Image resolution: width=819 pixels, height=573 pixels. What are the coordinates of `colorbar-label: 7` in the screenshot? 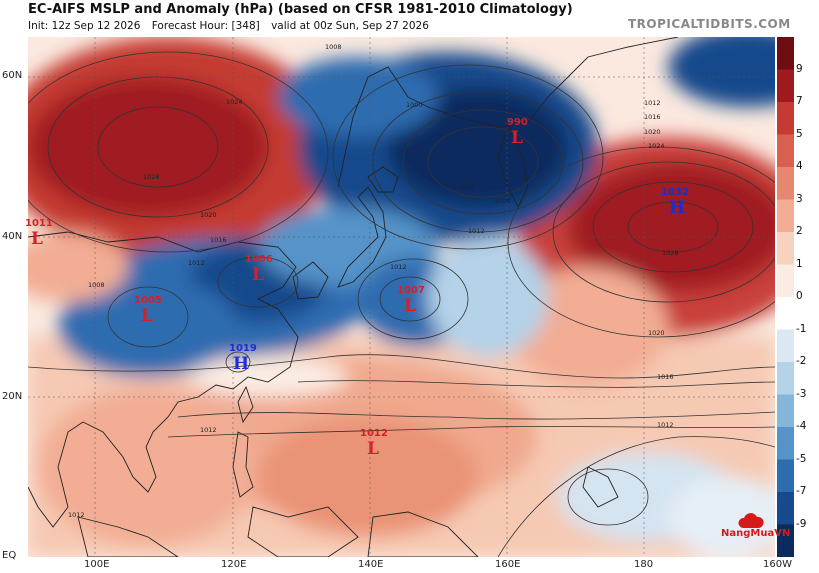 It's located at (799, 101).